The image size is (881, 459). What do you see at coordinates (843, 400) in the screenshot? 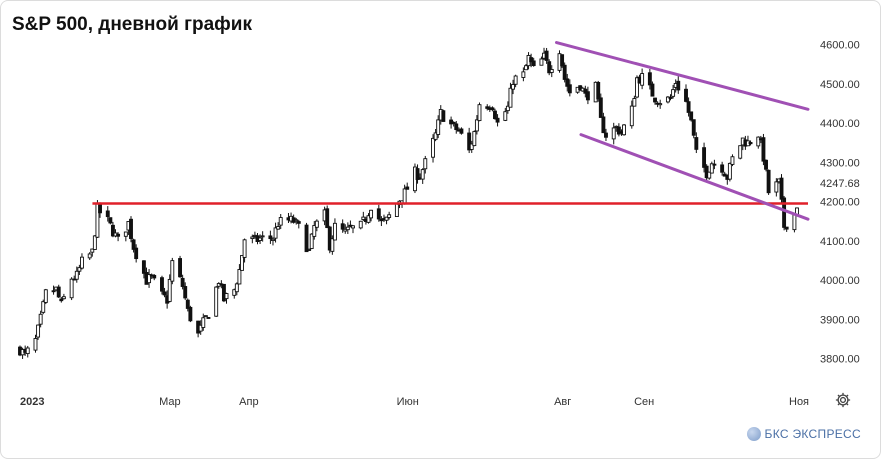
I see `gear-icon` at bounding box center [843, 400].